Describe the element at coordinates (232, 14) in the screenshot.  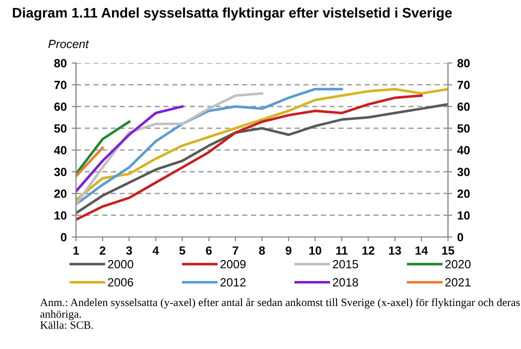
I see `chart-title: Diagram 1.11 Andel sysselsatta flyktingar efter vistelsetid i Sverige` at that location.